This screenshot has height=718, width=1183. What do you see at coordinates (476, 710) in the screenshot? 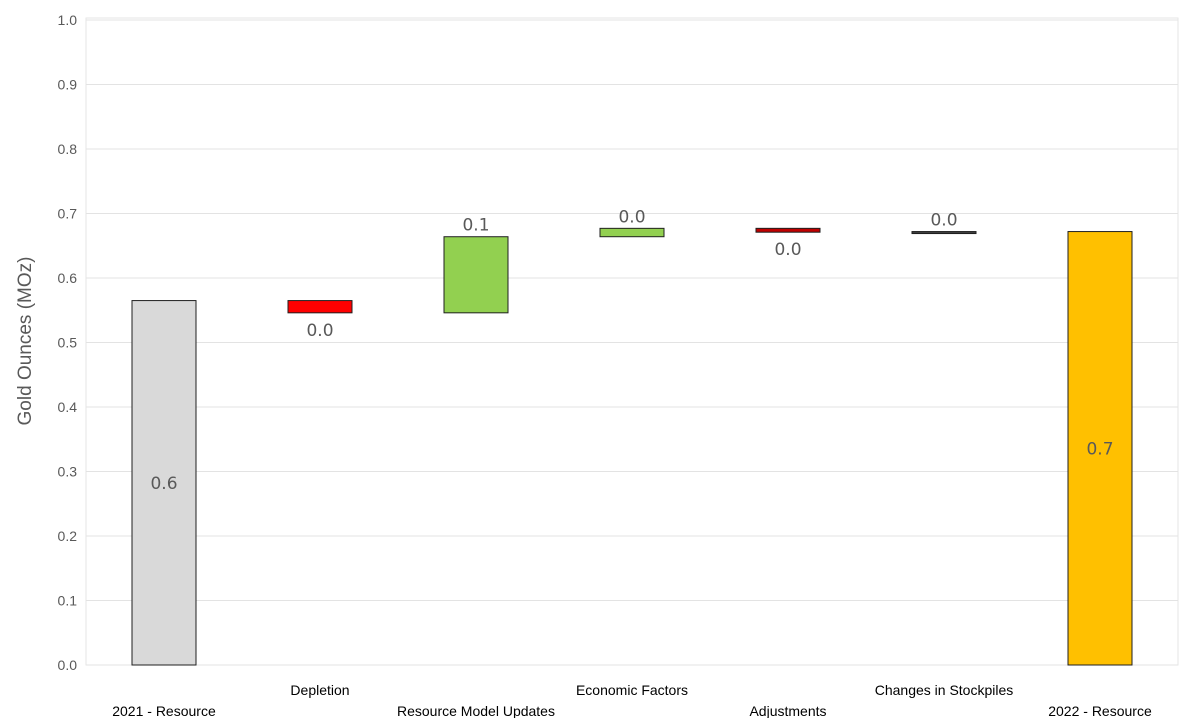
I see `category-label: Resource Model Updates` at bounding box center [476, 710].